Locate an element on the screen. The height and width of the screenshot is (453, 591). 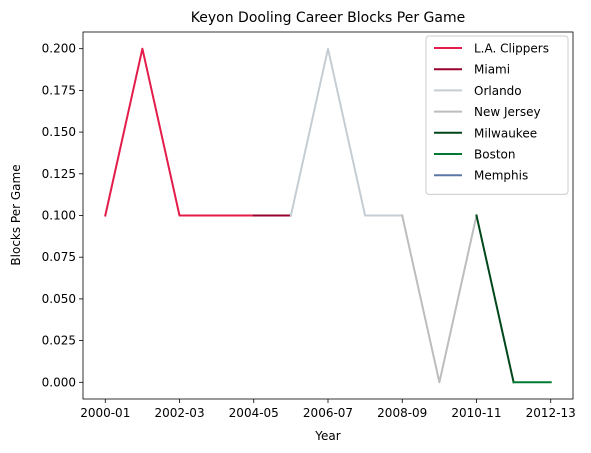
series-line-orlando is located at coordinates (346, 132).